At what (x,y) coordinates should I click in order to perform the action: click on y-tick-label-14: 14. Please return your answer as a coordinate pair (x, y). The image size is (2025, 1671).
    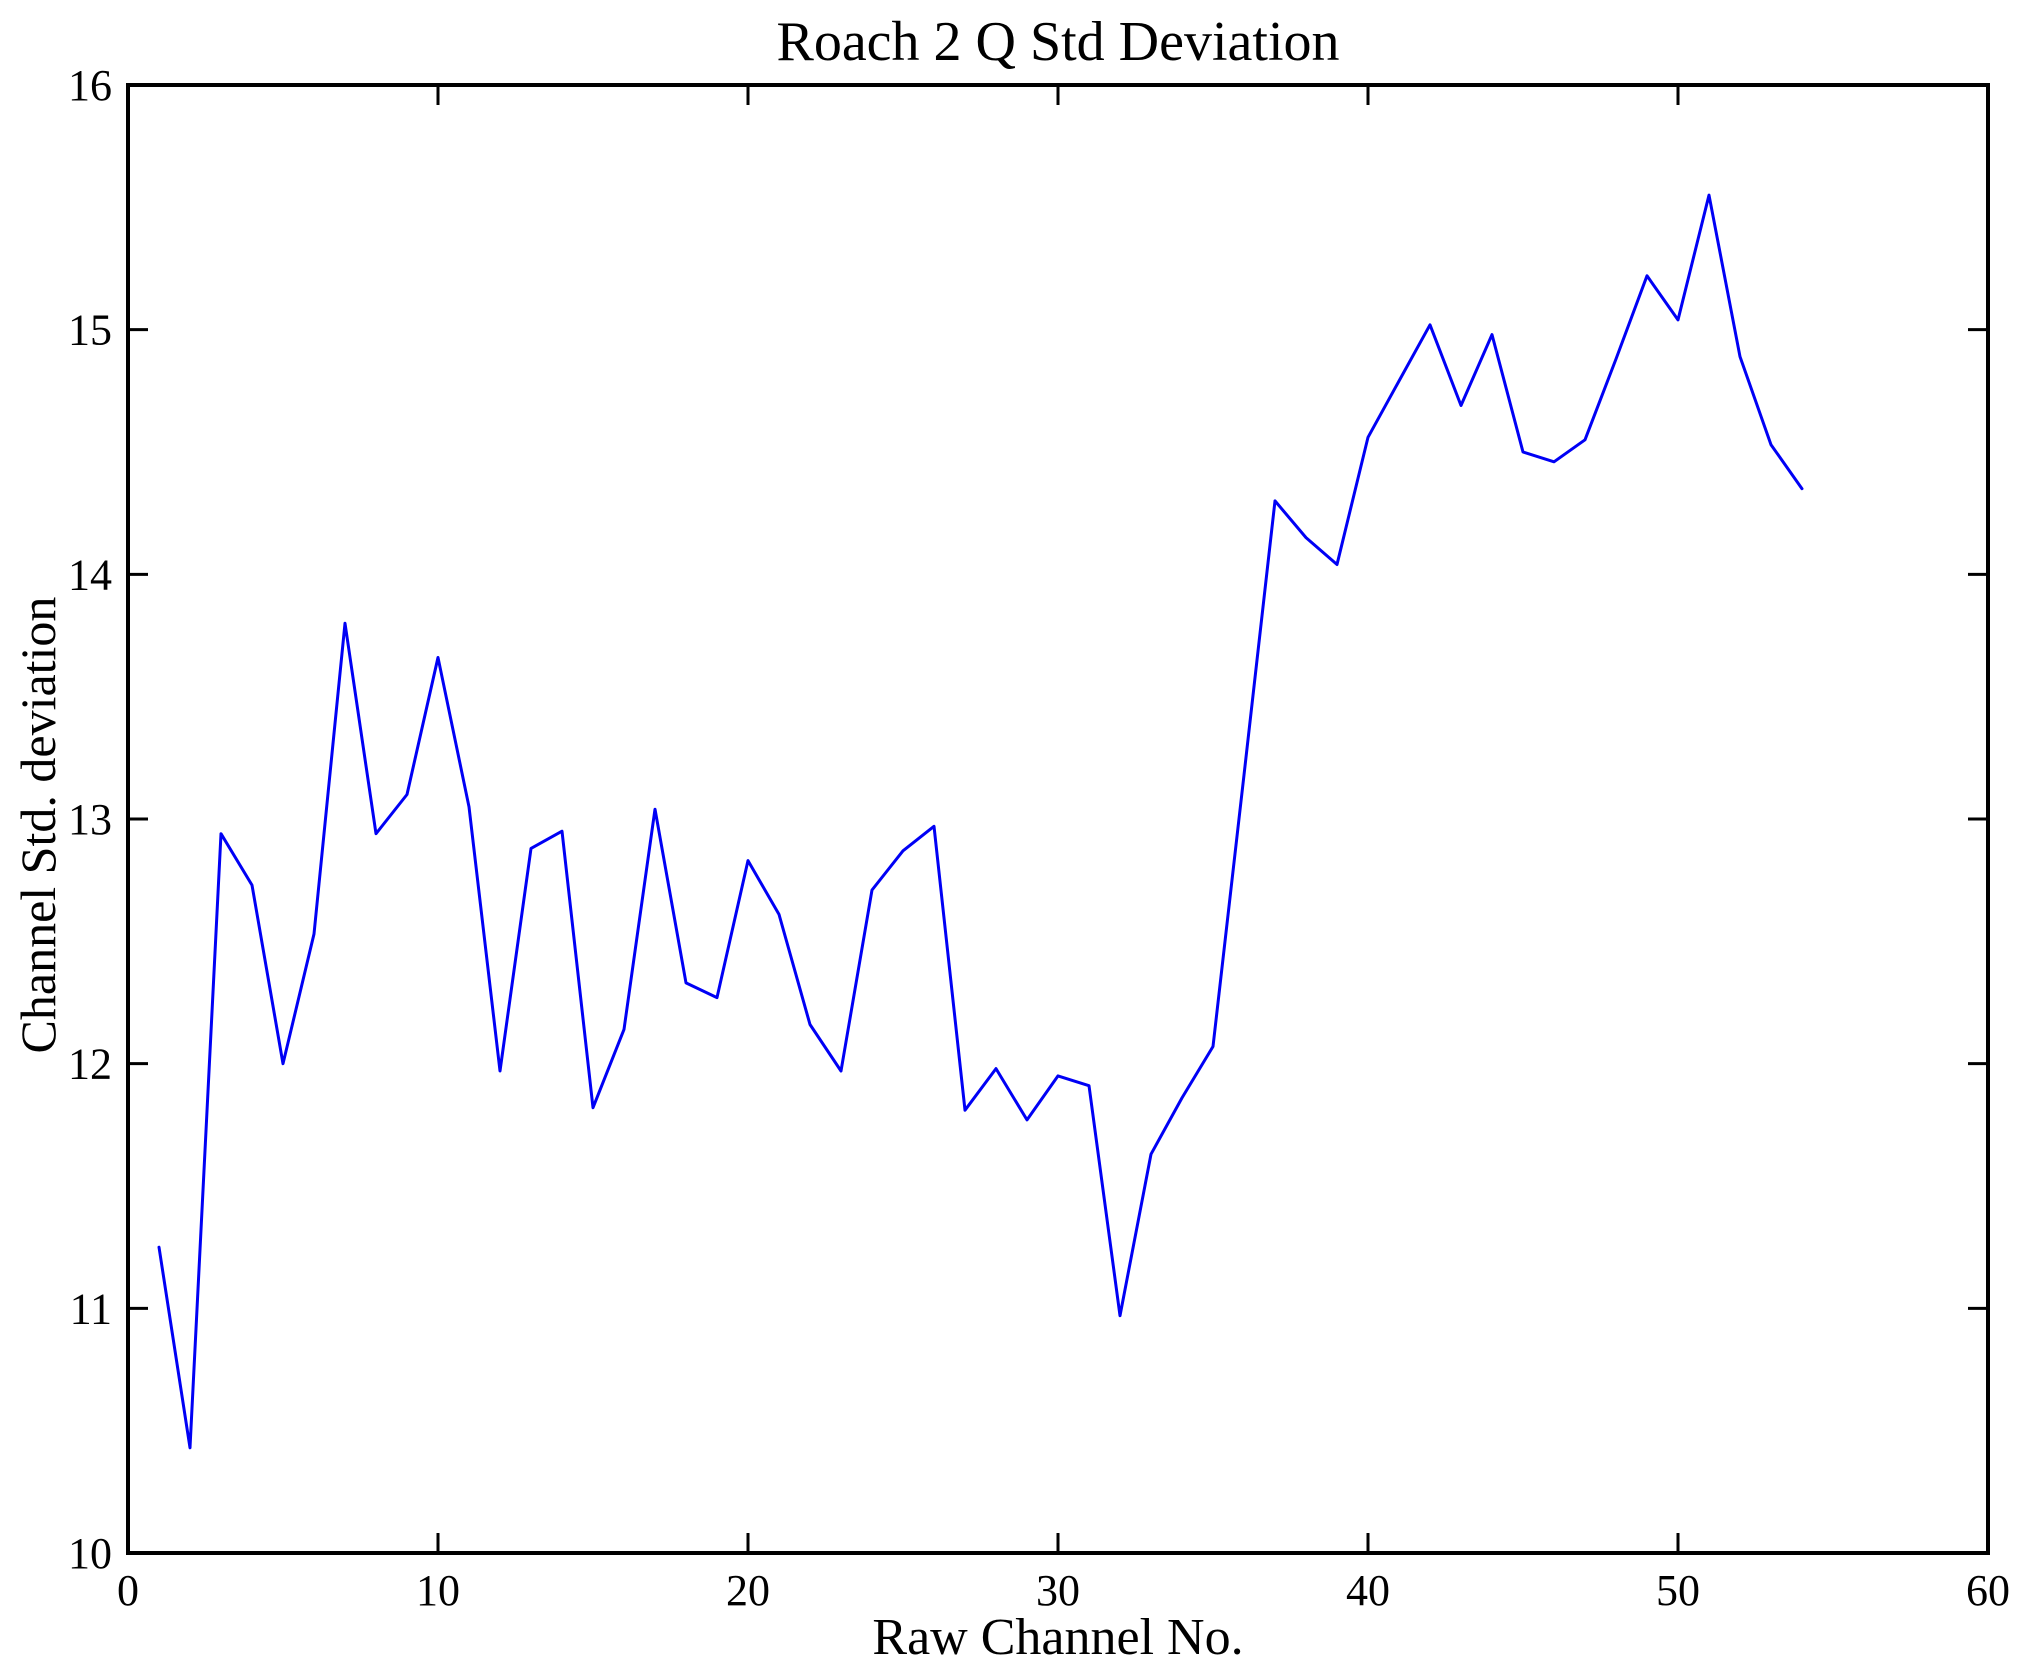
    Looking at the image, I should click on (90, 574).